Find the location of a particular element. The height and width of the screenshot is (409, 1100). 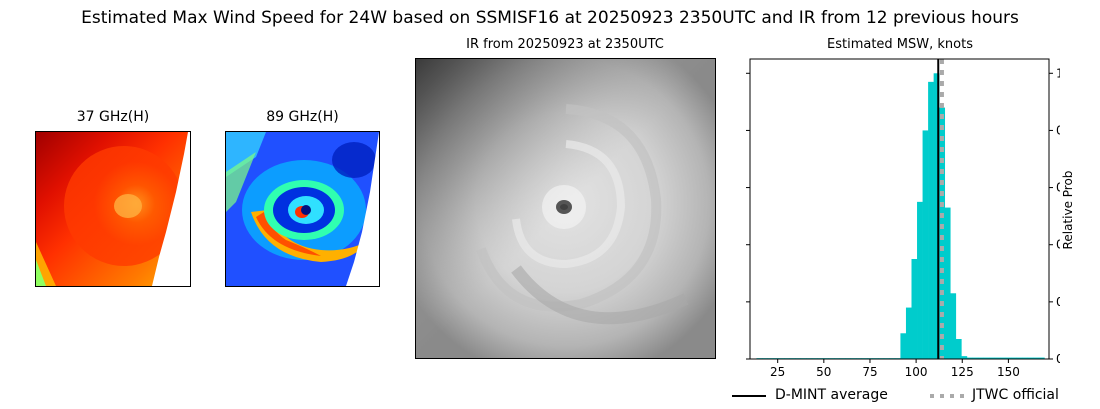

y-axis-label: Relative Prob is located at coordinates (1068, 210).